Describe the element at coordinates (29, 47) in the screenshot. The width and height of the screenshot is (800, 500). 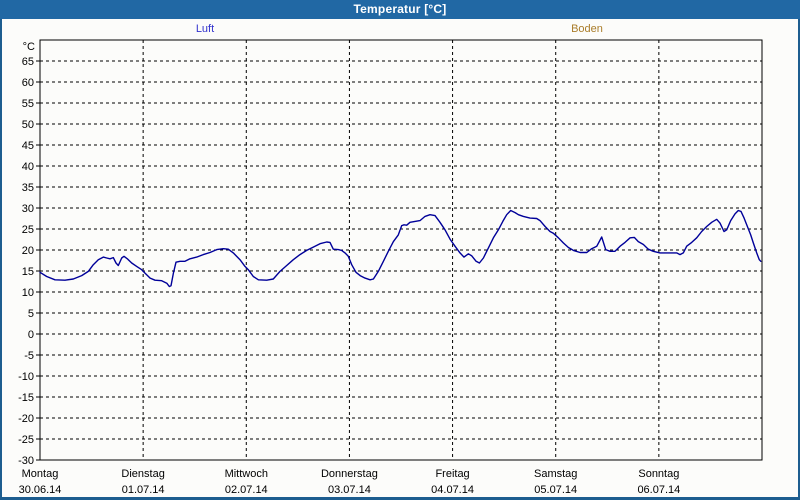
I see `y-axis-unit-label: °C` at that location.